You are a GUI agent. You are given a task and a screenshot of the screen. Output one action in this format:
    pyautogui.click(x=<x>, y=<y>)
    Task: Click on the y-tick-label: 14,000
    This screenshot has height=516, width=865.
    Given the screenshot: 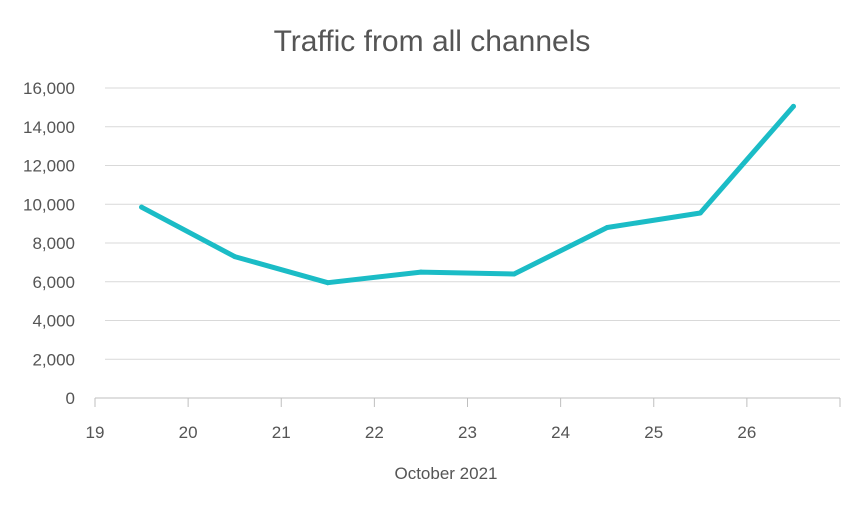 What is the action you would take?
    pyautogui.click(x=49, y=127)
    